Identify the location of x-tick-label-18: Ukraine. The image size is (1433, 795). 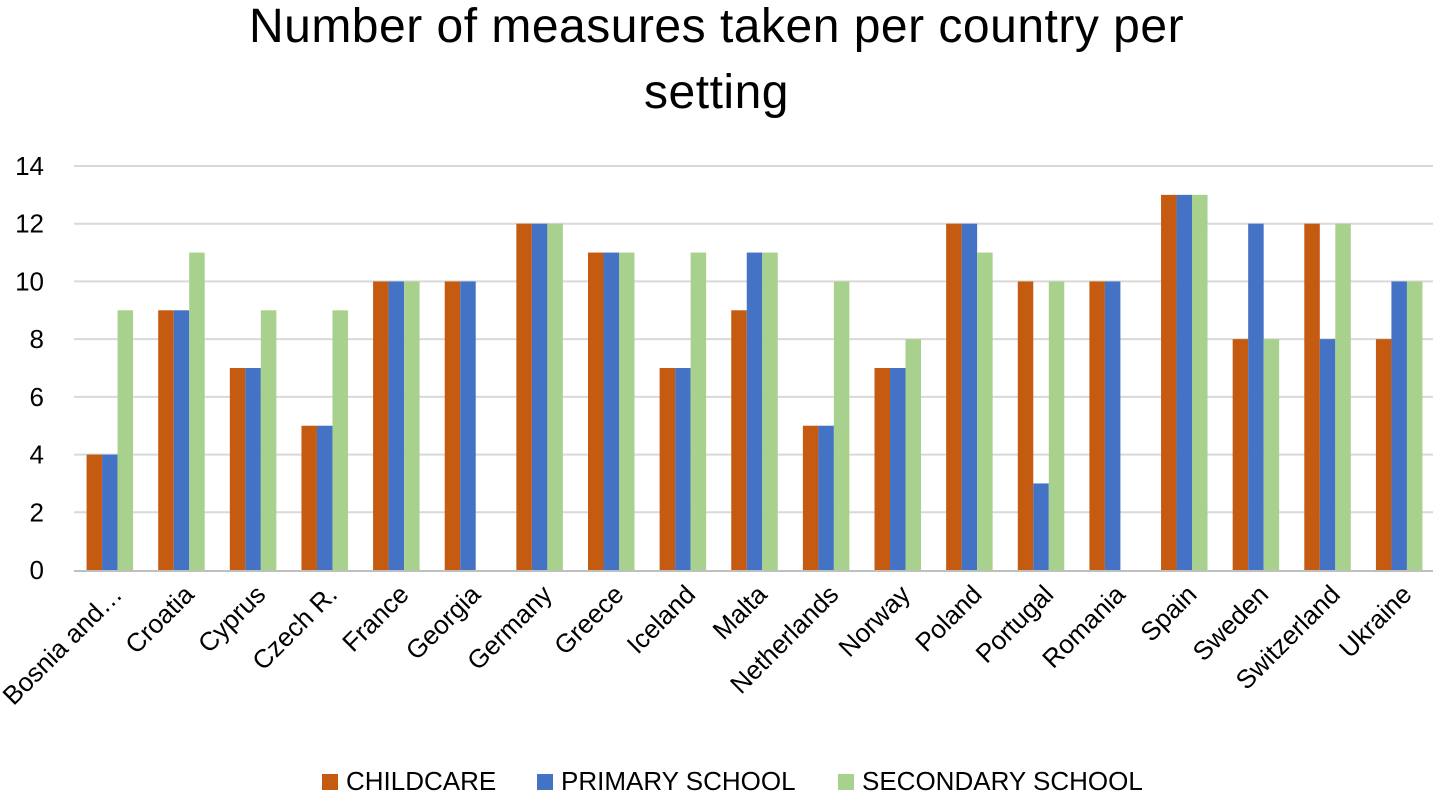
(1375, 621).